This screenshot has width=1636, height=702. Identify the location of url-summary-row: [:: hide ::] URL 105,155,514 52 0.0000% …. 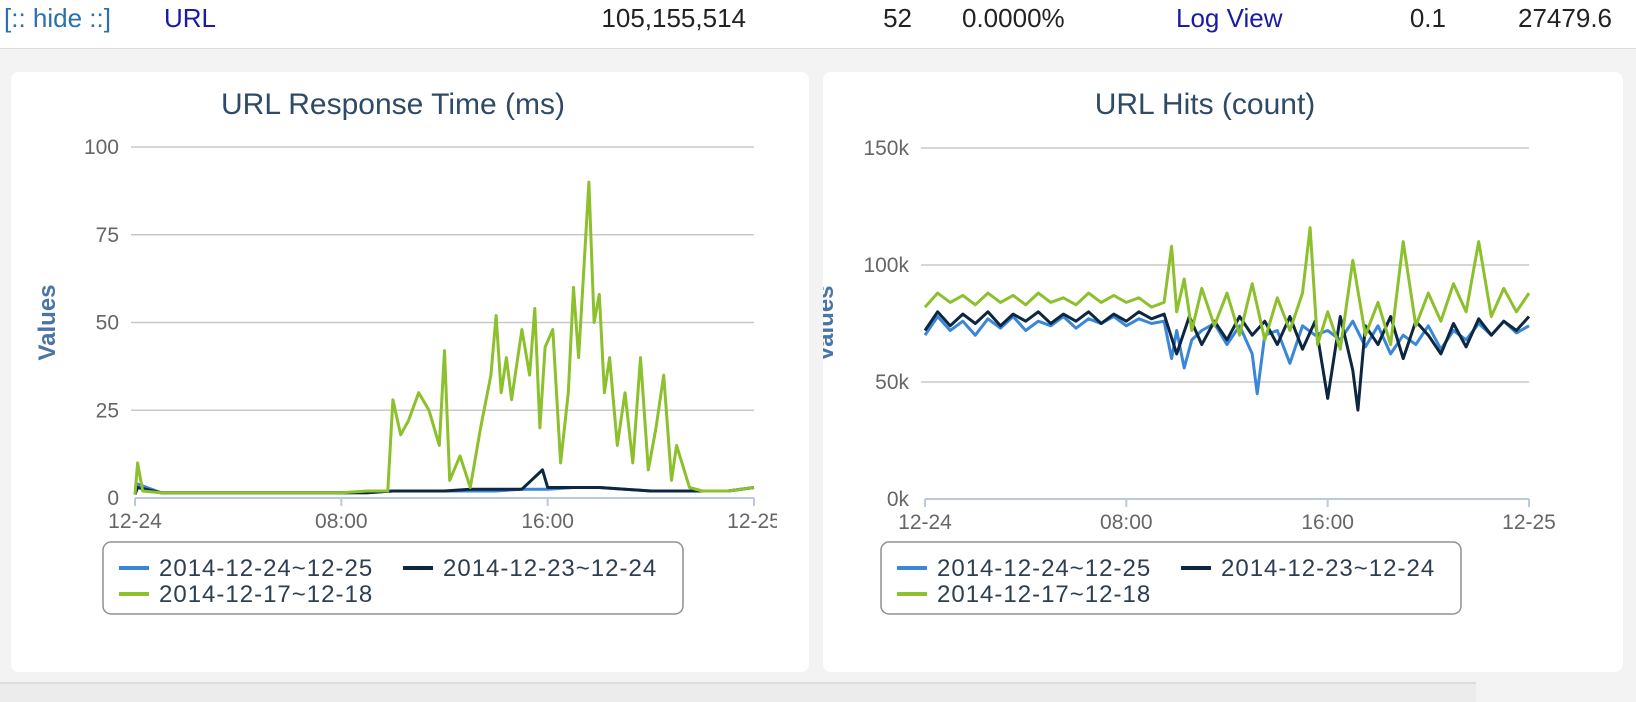
(818, 24).